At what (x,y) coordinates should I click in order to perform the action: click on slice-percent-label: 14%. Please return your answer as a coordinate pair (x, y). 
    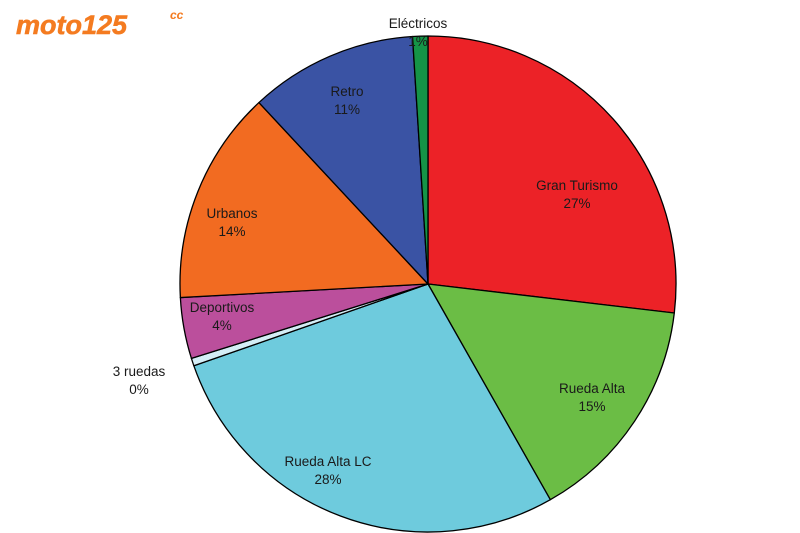
    Looking at the image, I should click on (231, 231).